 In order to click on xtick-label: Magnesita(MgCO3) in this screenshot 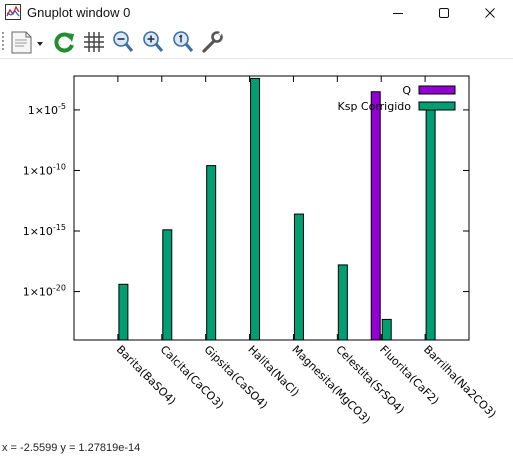, I will do `click(331, 385)`.